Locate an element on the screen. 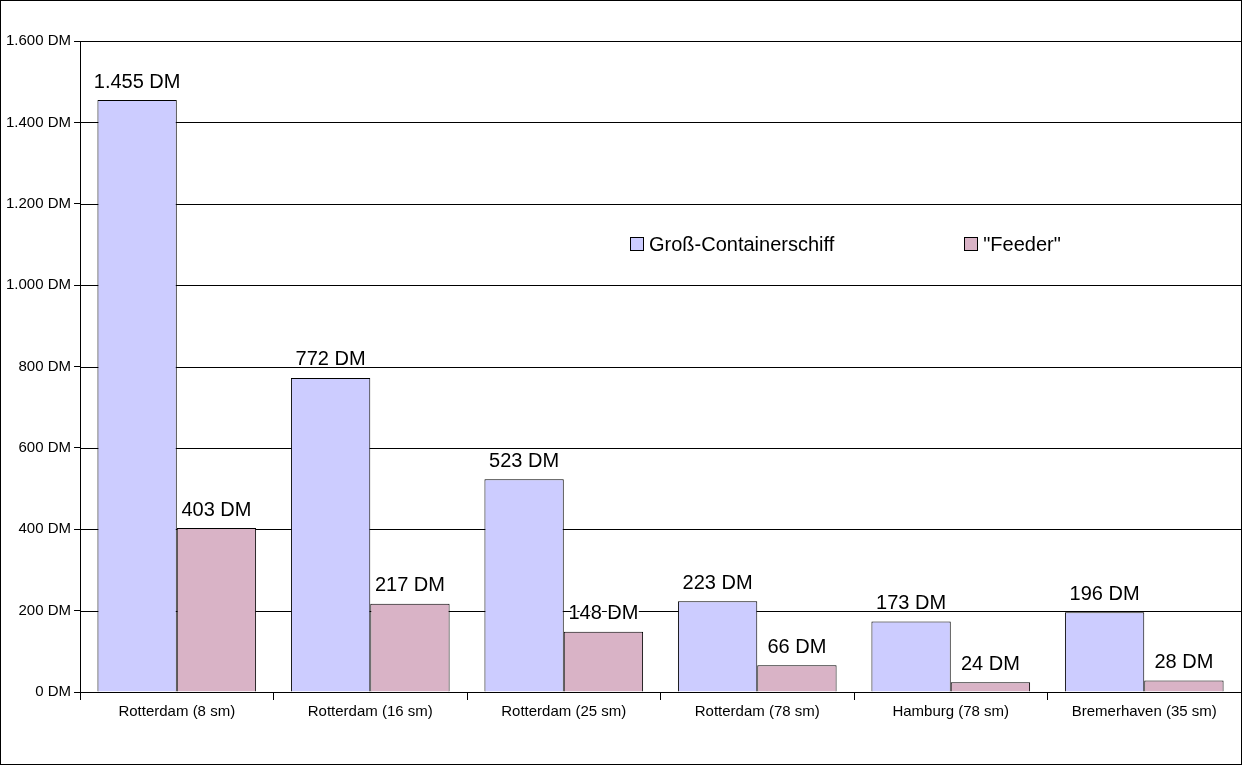  x-tick-label: Rotterdam (25 sm) is located at coordinates (564, 711).